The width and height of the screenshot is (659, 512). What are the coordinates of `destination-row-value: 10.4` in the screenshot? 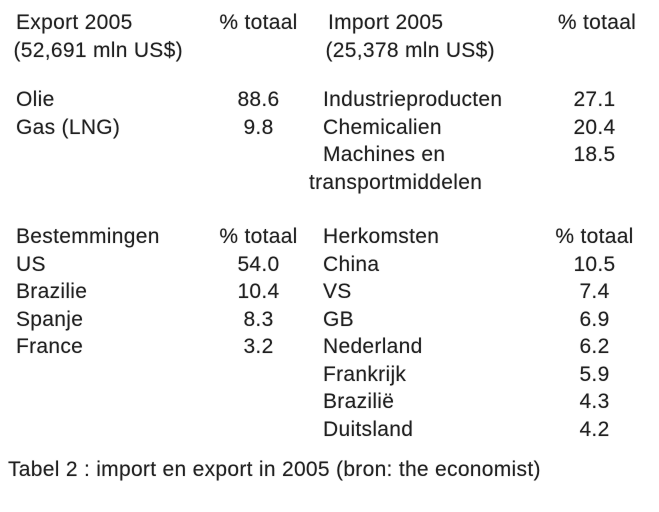 It's located at (258, 291).